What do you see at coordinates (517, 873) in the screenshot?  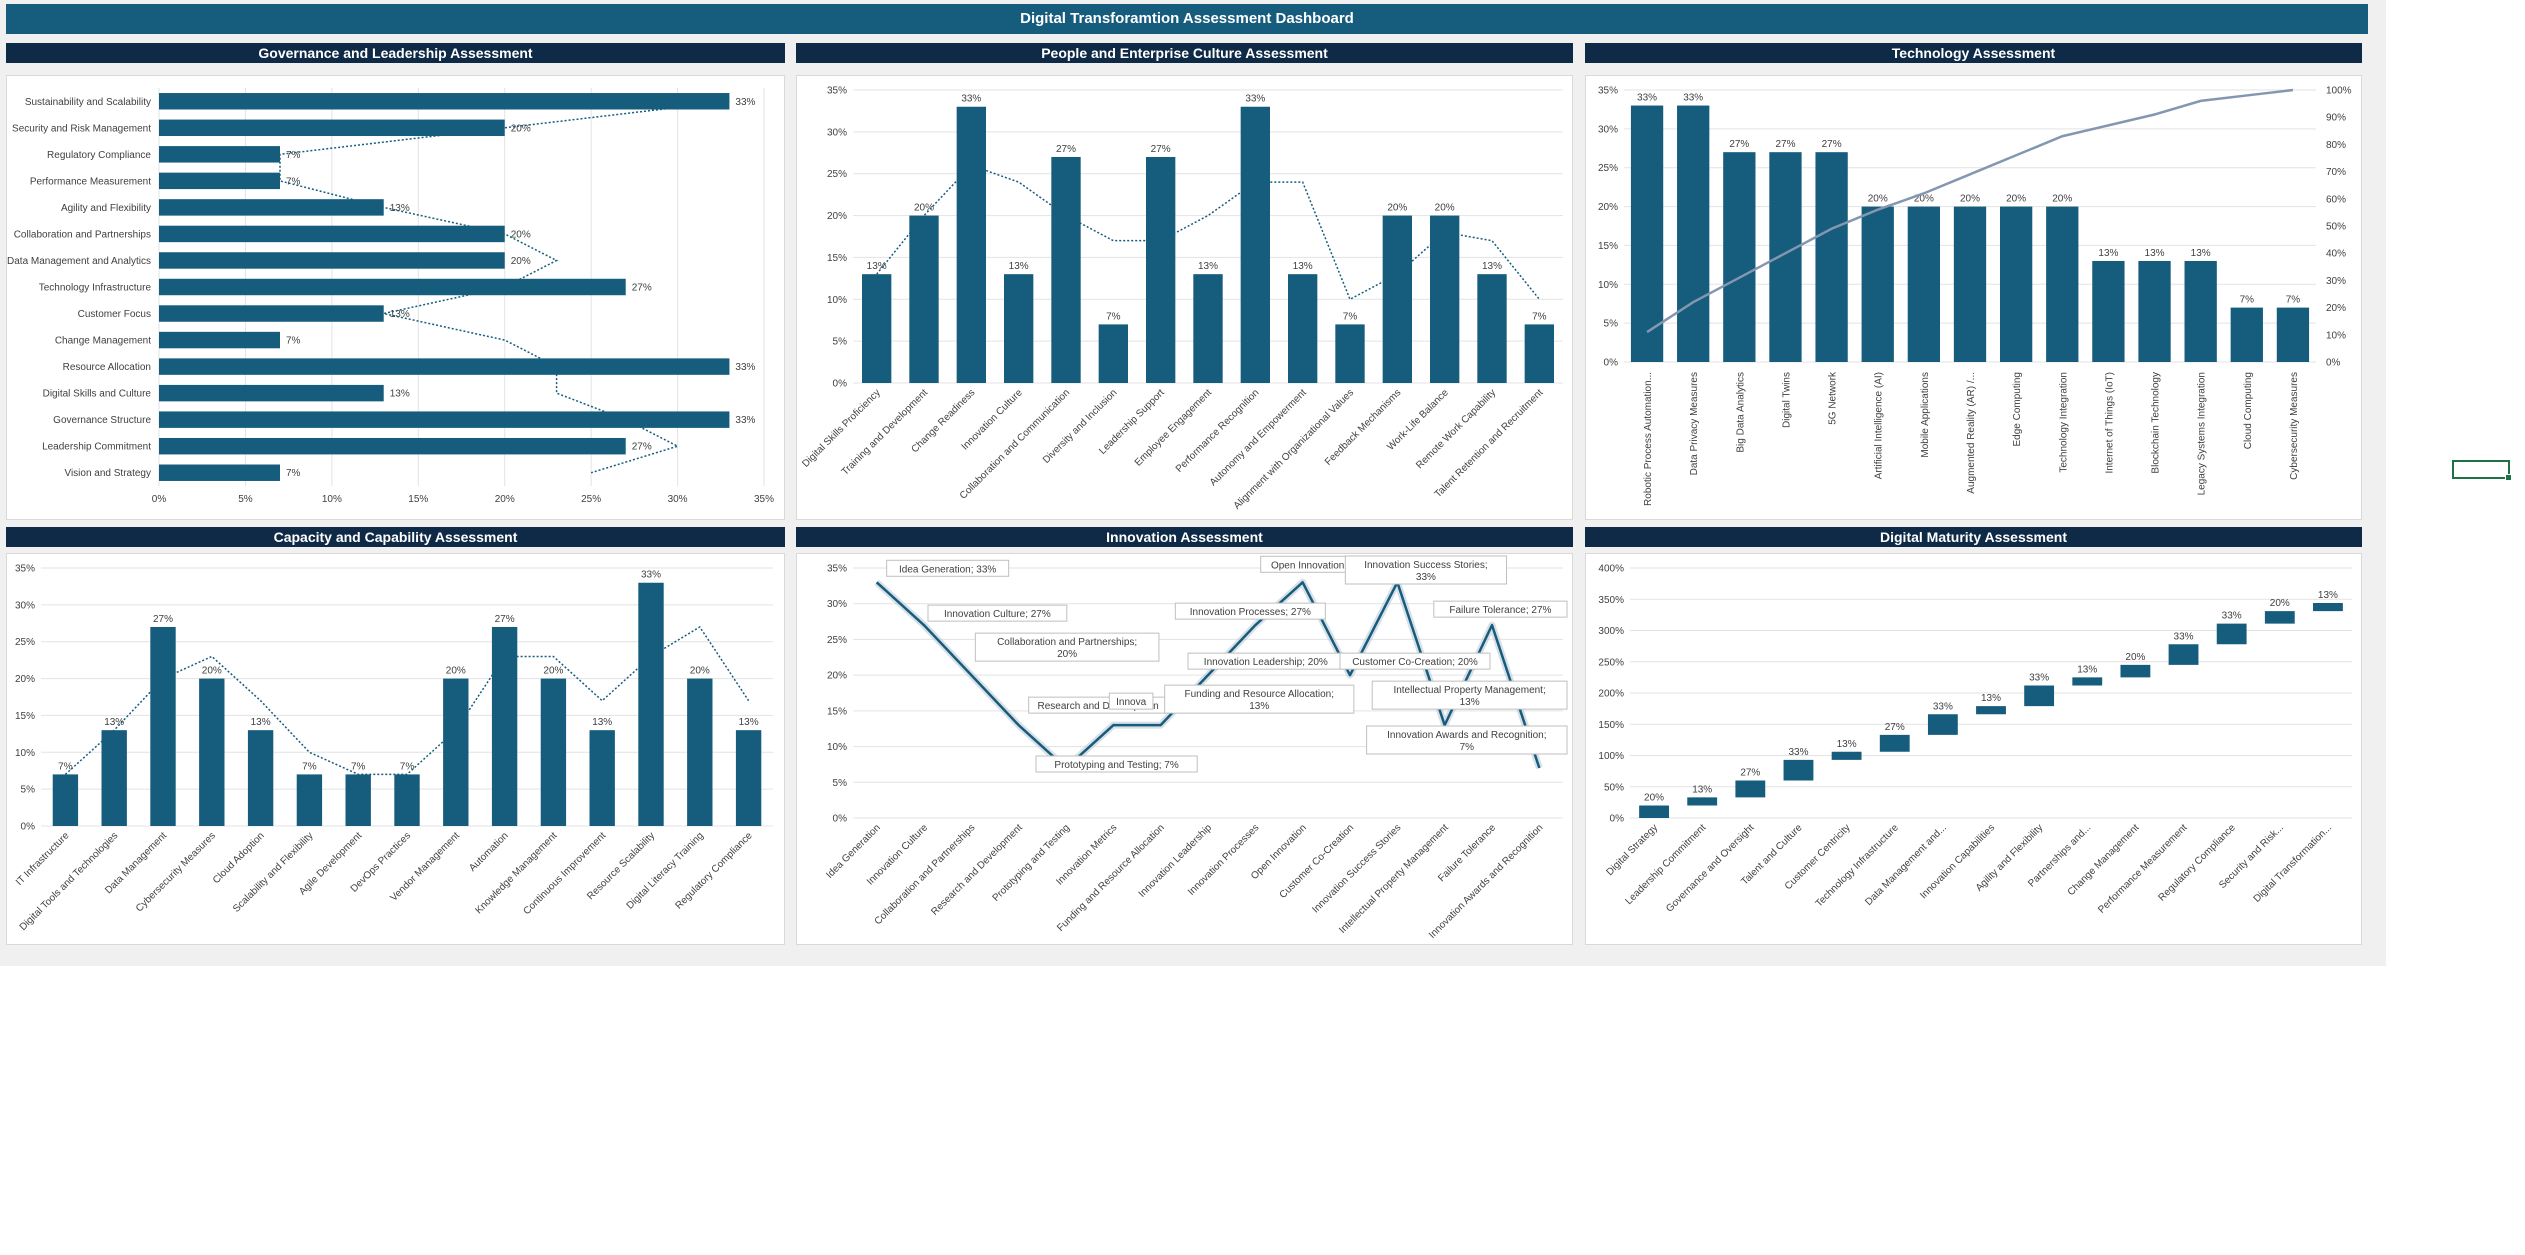 I see `category-label: Knowledge Management` at bounding box center [517, 873].